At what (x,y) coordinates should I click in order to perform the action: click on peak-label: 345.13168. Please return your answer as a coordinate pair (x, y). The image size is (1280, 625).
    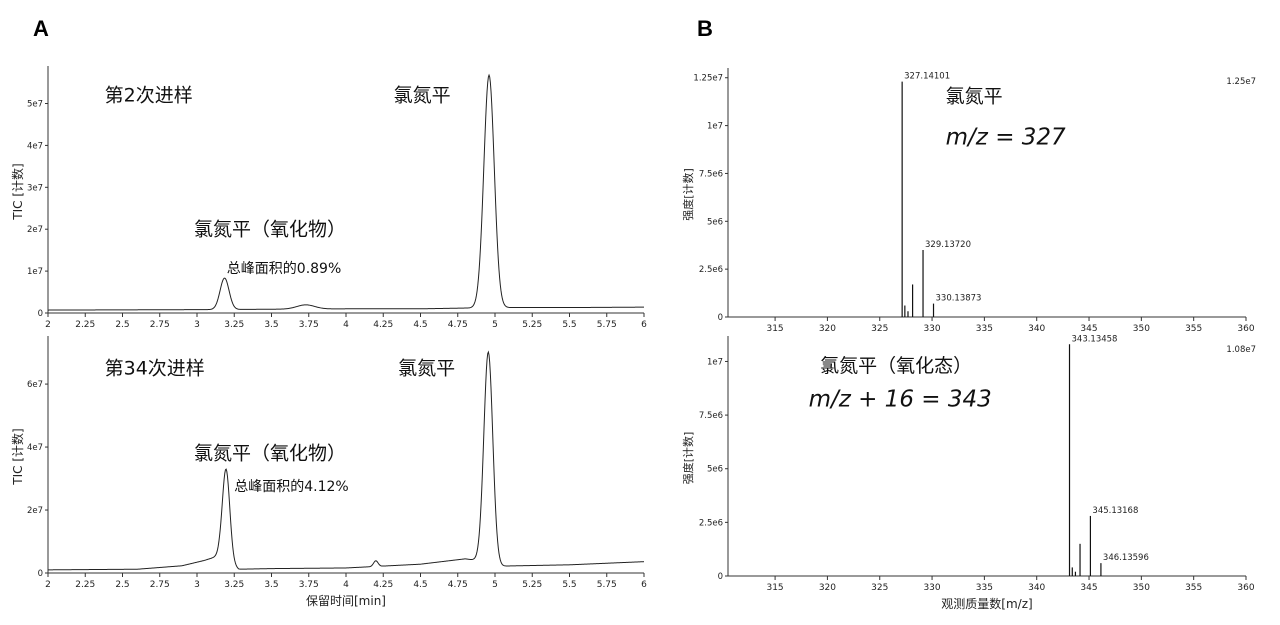
    Looking at the image, I should click on (1115, 511).